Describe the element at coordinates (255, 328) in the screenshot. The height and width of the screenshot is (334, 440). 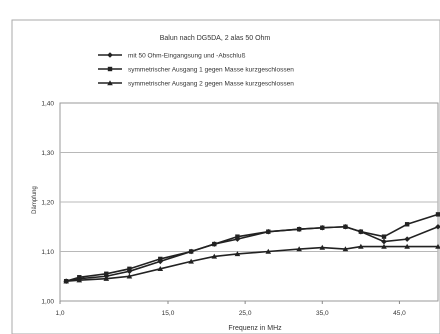
I see `x-axis-label: Frequenz in MHz` at that location.